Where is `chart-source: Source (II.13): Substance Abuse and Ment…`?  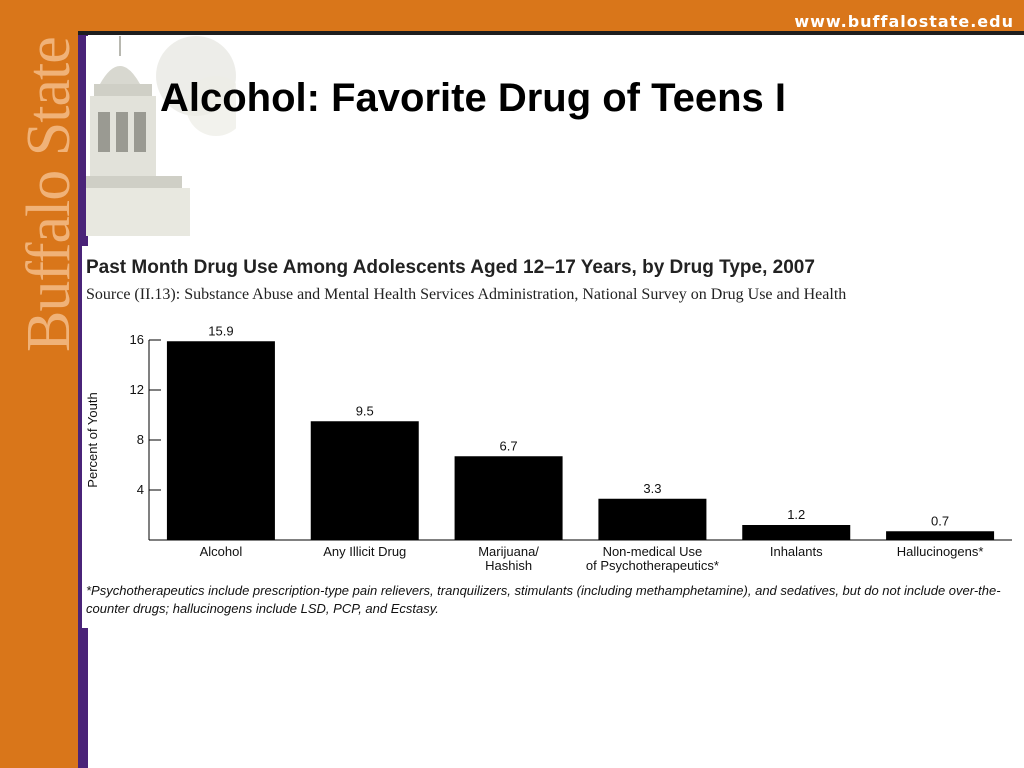 chart-source: Source (II.13): Substance Abuse and Ment… is located at coordinates (466, 294).